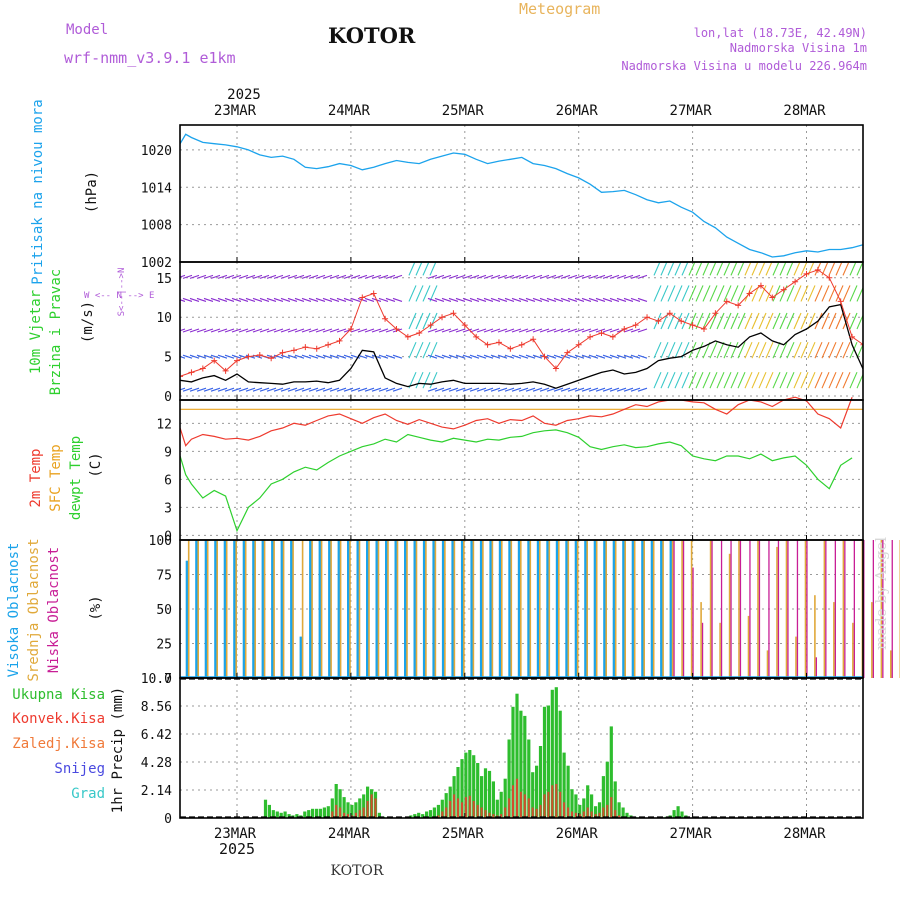 The image size is (900, 900). Describe the element at coordinates (235, 834) in the screenshot. I see `bottom-x-tick-label: 23MAR` at that location.